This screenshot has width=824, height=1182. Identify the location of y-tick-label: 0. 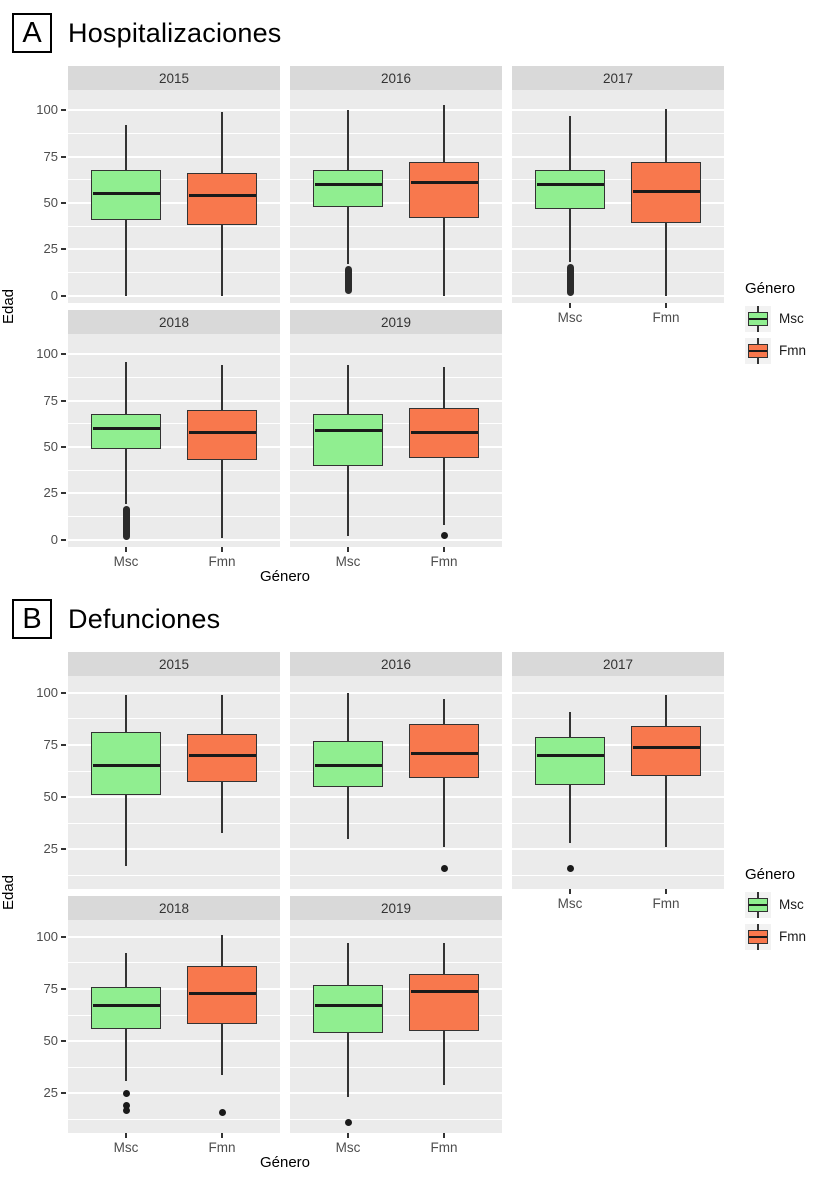
(54, 539).